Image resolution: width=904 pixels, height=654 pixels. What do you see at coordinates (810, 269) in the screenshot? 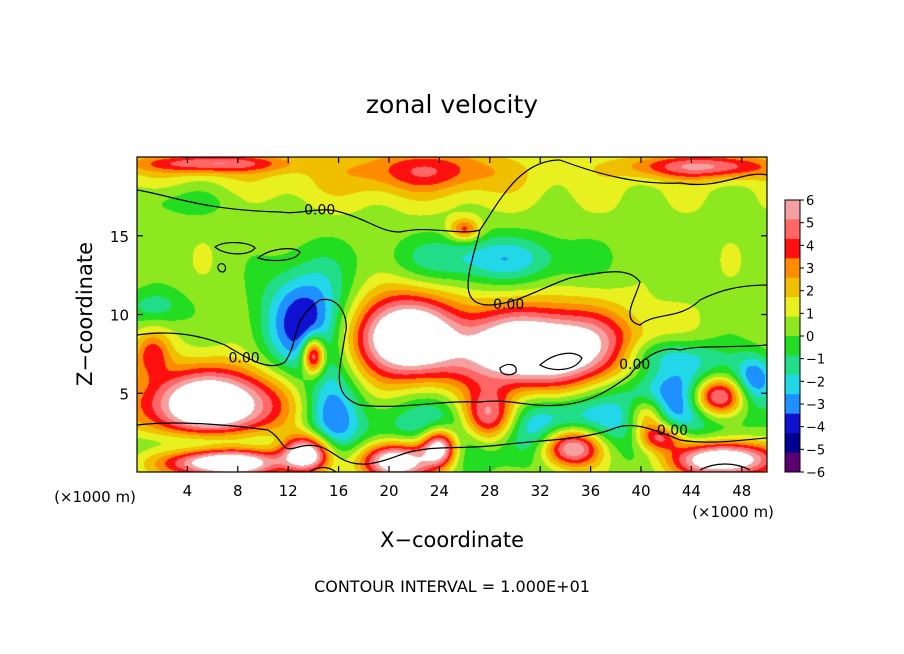
I see `colorbar-tick-label: 3` at bounding box center [810, 269].